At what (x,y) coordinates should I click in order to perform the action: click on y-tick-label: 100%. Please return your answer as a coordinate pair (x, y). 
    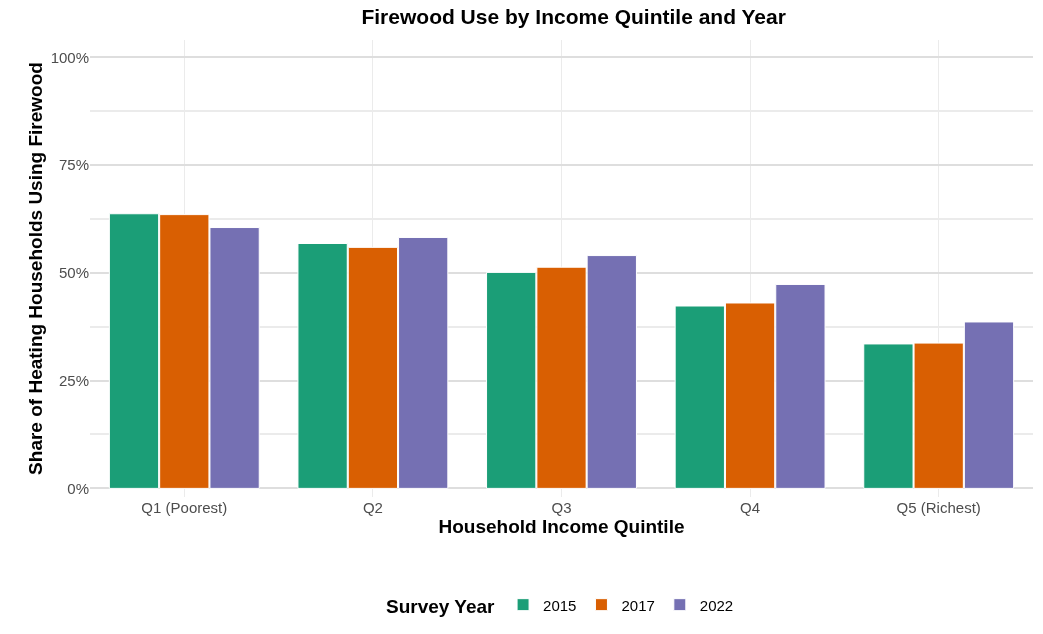
    Looking at the image, I should click on (69, 57).